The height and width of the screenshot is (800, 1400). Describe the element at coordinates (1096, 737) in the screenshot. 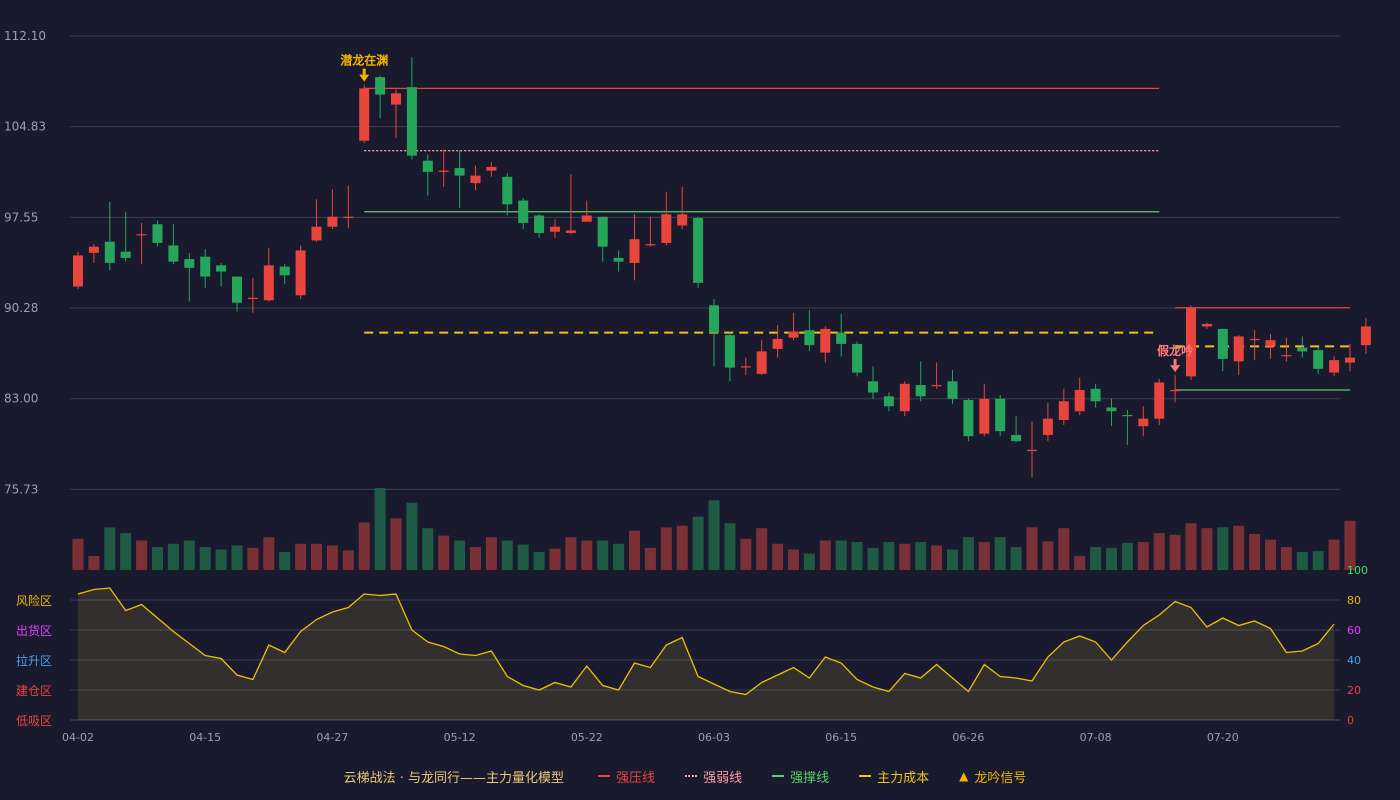

I see `date-tick-label: 07-08` at that location.